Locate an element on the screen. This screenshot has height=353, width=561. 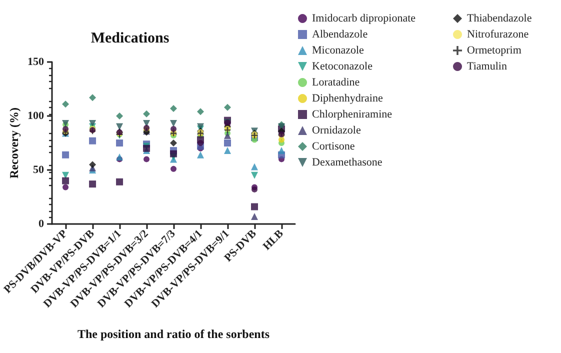
legend-label: Ketoconazole is located at coordinates (342, 66).